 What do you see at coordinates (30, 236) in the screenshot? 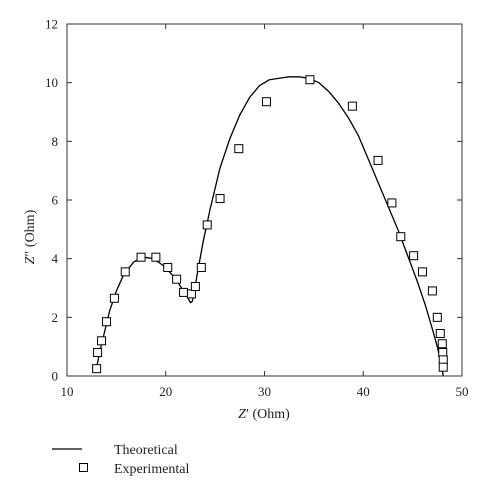
I see `y-axis-label: Z″ (Ohm)` at bounding box center [30, 236].